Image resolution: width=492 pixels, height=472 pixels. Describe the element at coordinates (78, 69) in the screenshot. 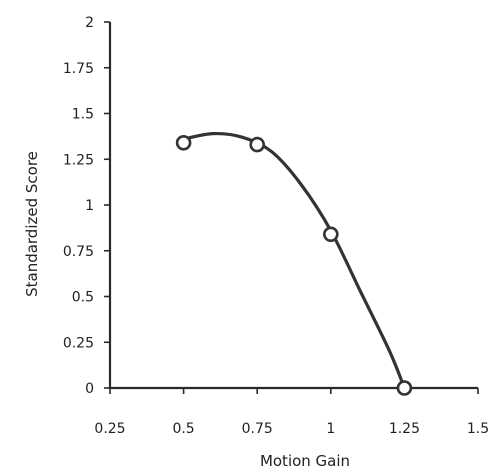

I see `y-tick-label: 1.75` at that location.